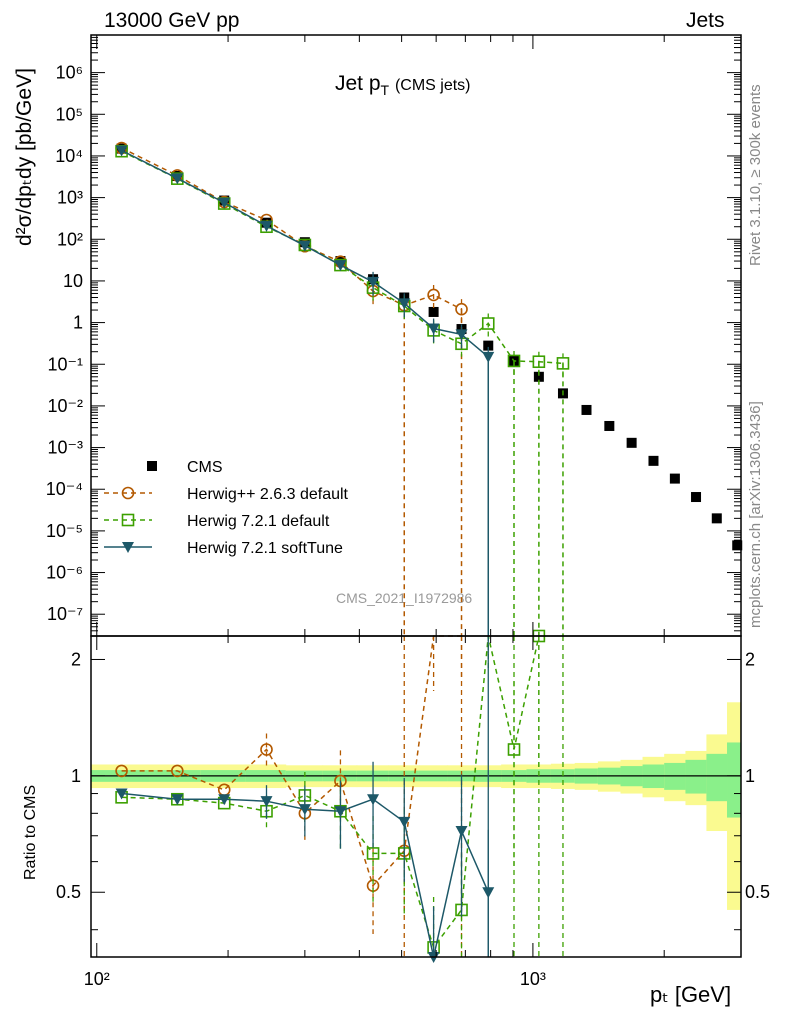  I want to click on ratio-tick-label: 1, so click(76, 776).